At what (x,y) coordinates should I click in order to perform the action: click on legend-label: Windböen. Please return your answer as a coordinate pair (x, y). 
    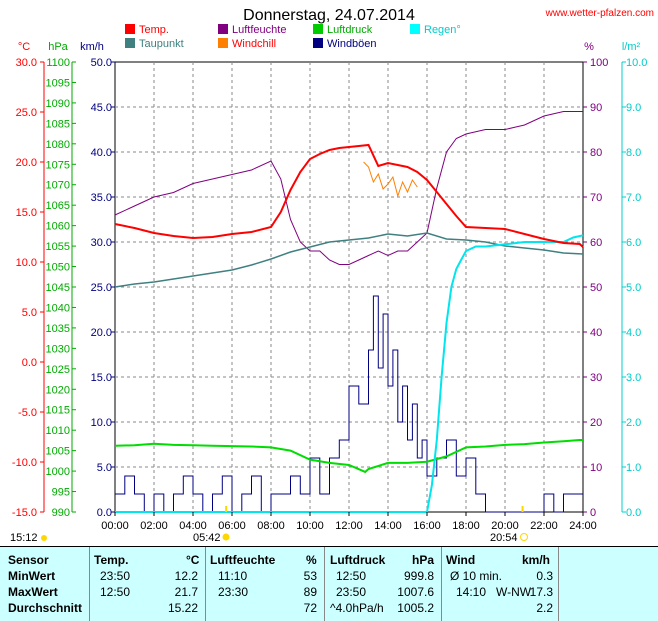
    Looking at the image, I should click on (352, 44).